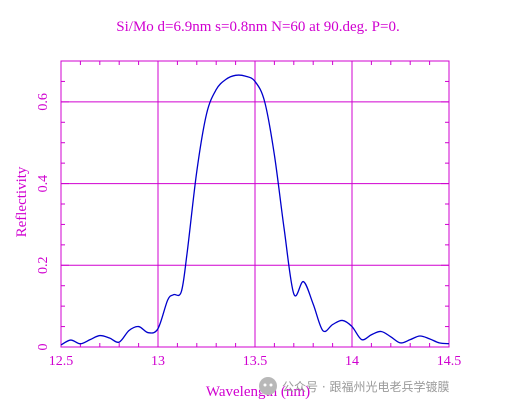  I want to click on x-tick-label: 14.5, so click(449, 361).